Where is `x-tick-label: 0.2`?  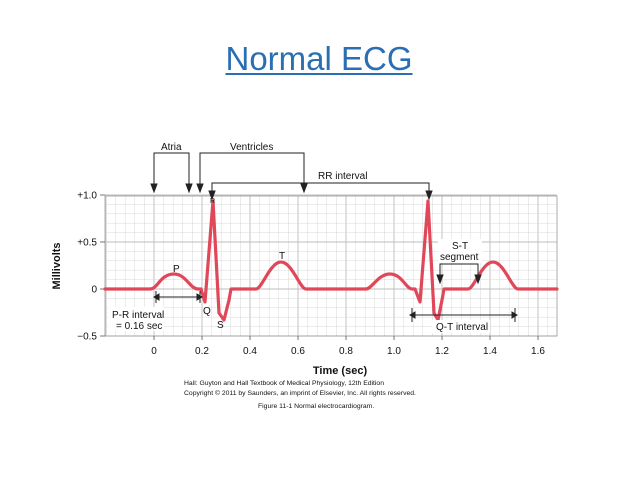
x-tick-label: 0.2 is located at coordinates (202, 351).